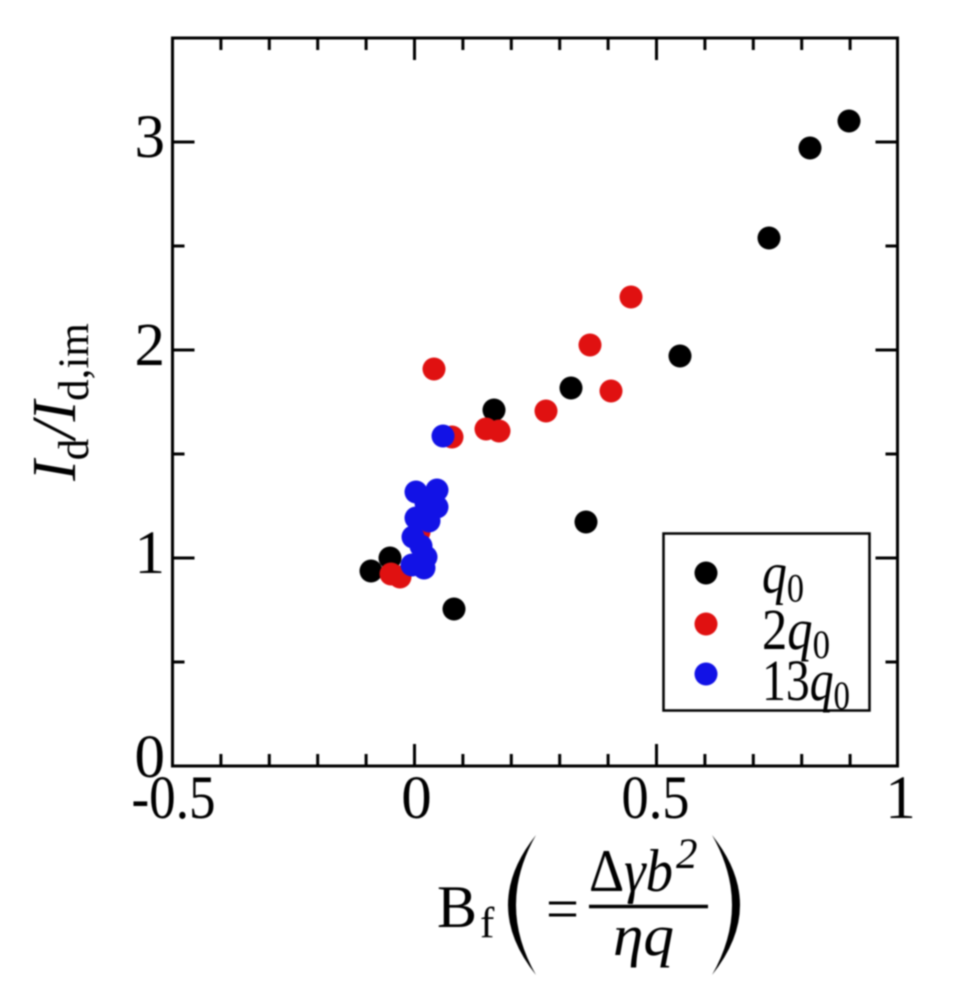 The width and height of the screenshot is (966, 1002). Describe the element at coordinates (59, 402) in the screenshot. I see `svg-text: Id/Id,im` at that location.